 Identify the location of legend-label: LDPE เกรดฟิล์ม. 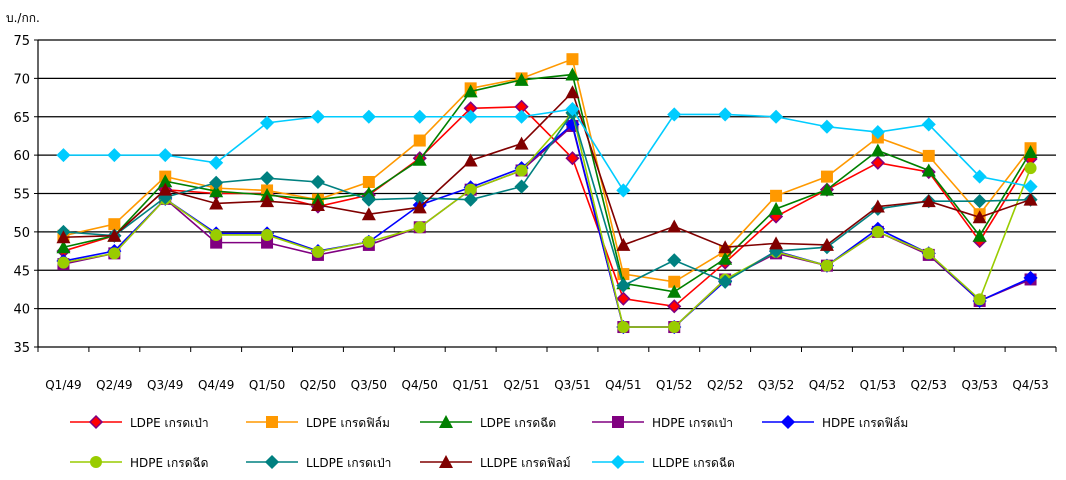
(348, 423).